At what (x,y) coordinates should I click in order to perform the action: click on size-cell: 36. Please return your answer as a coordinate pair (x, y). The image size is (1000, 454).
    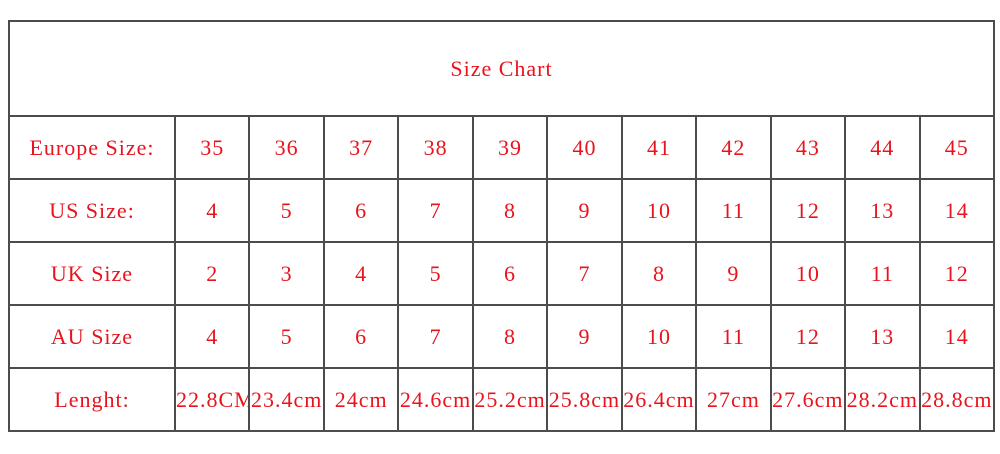
    Looking at the image, I should click on (286, 147).